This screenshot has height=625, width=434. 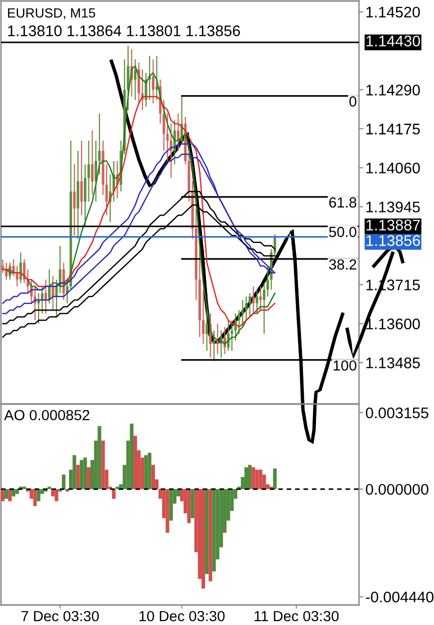 I want to click on x-tick-label: 11 Dec 03:30, so click(x=296, y=616).